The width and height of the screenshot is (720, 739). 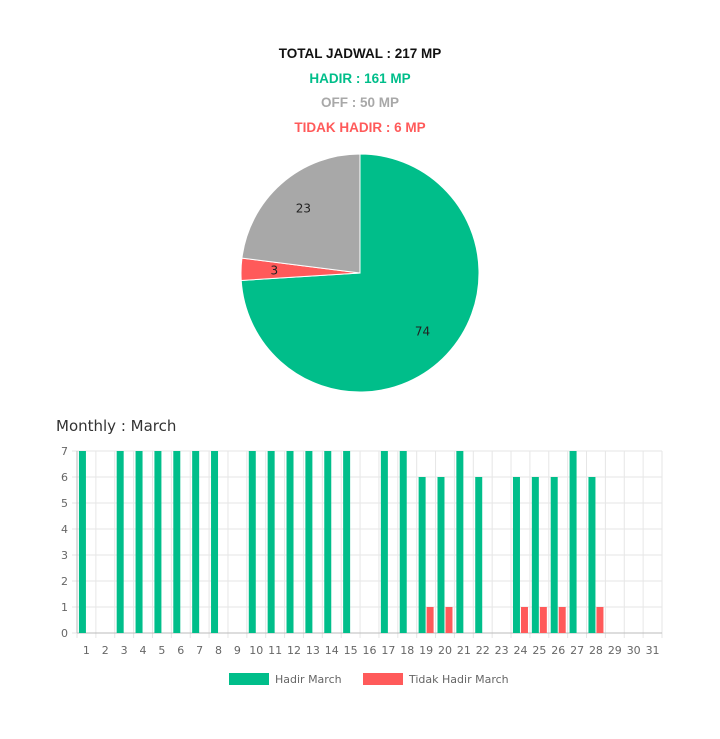 What do you see at coordinates (237, 650) in the screenshot?
I see `x-tick-label: 9` at bounding box center [237, 650].